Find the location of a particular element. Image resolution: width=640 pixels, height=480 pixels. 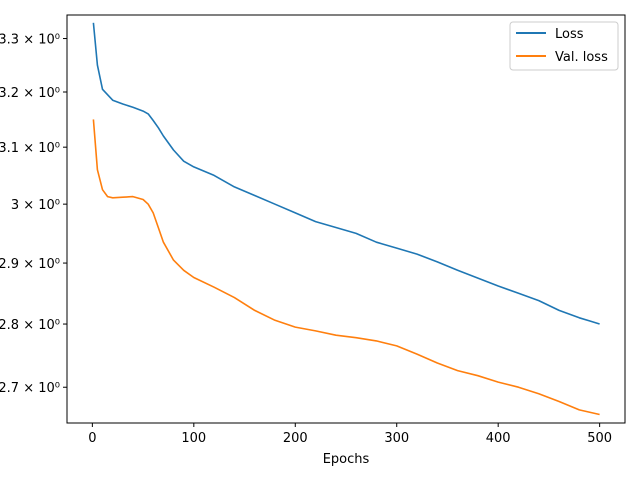

x-tick-label: 300 is located at coordinates (396, 438).